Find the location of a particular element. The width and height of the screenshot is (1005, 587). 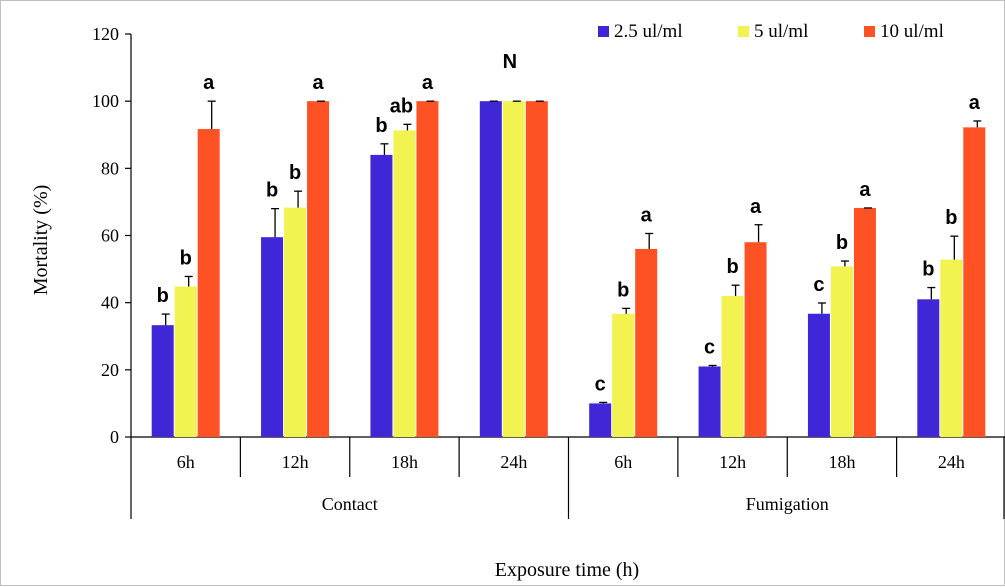

legend: 2.5 ul/ml 5 ul/ml 10 ul/ml is located at coordinates (771, 31).